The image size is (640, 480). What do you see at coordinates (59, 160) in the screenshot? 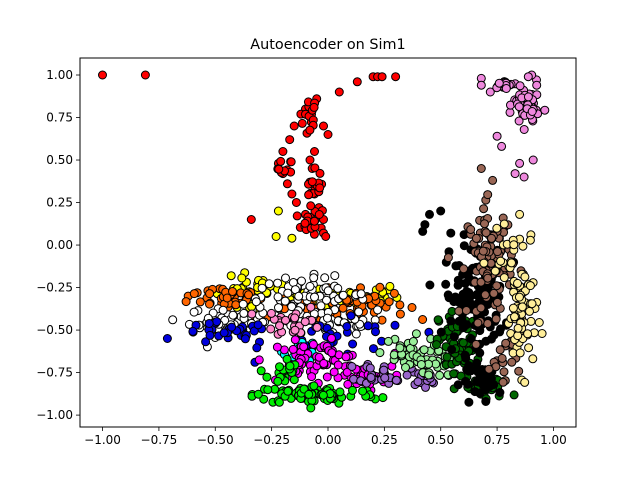
I see `y-tick-label: 0.50` at bounding box center [59, 160].